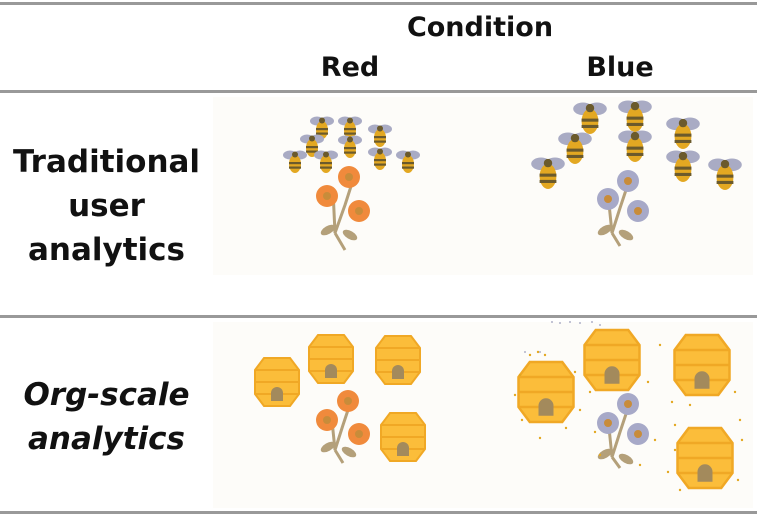  I want to click on row-label-org-scale: Org-scale analytics, so click(106, 417).